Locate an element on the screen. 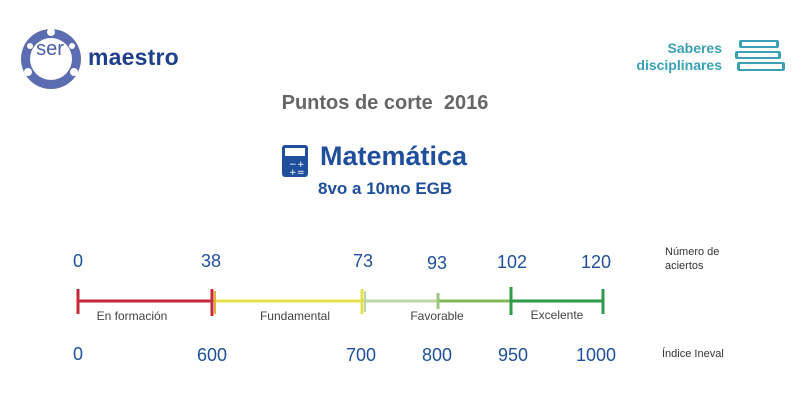 The width and height of the screenshot is (800, 400). ineval-value: 1000 is located at coordinates (596, 355).